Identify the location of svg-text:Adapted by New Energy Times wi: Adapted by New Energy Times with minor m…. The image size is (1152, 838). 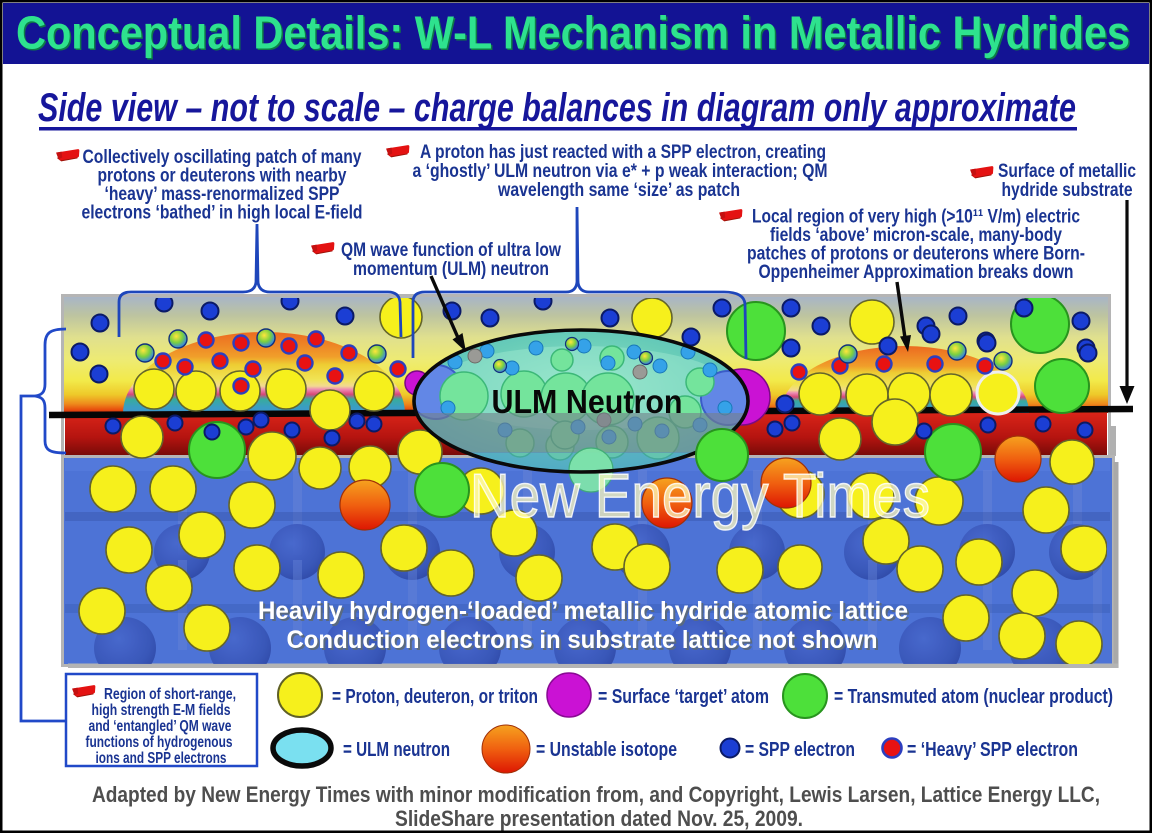
(596, 794).